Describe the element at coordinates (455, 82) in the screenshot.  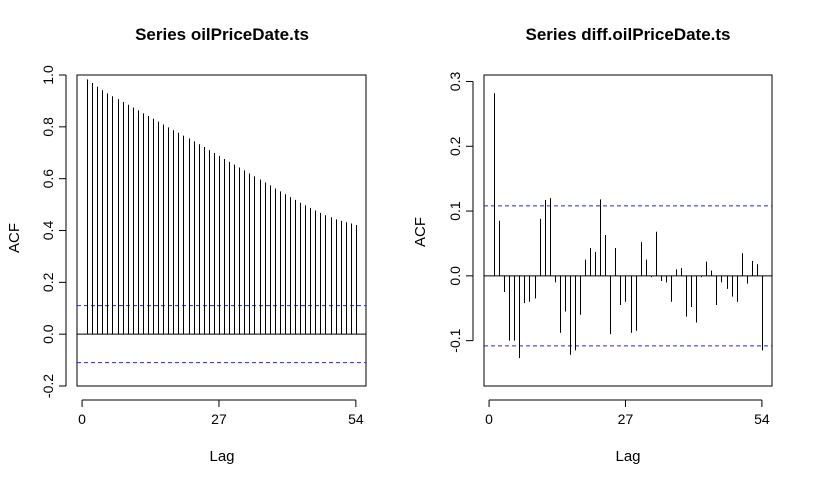
I see `y-tick-label: 0.3` at that location.